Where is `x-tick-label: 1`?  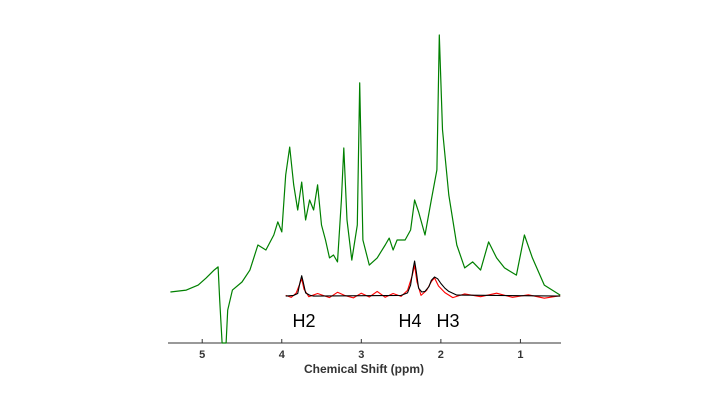
x-tick-label: 1 is located at coordinates (520, 355).